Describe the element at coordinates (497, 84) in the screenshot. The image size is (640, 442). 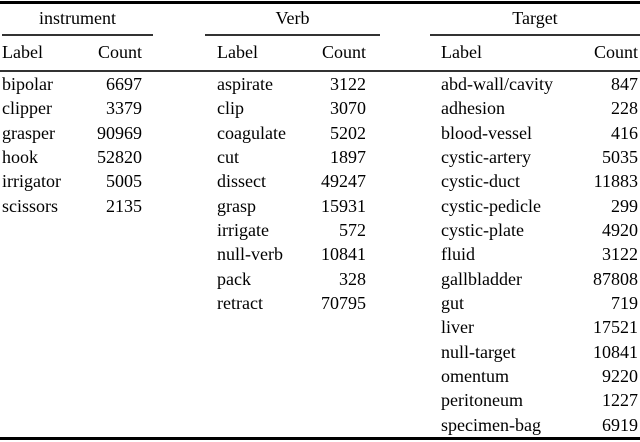
I see `row-label: abd-wall/cavity` at that location.